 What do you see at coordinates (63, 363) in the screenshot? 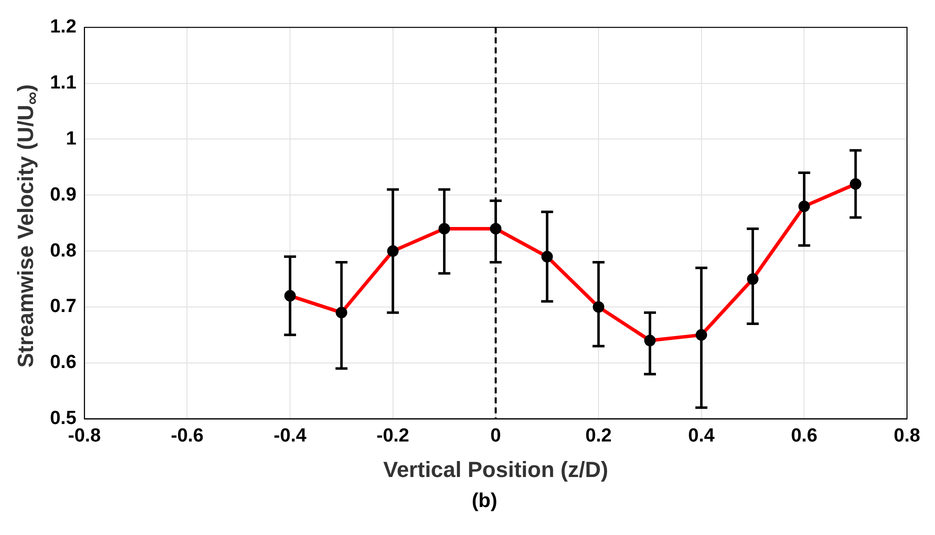
I see `y-tick-label: 0.6` at bounding box center [63, 363].